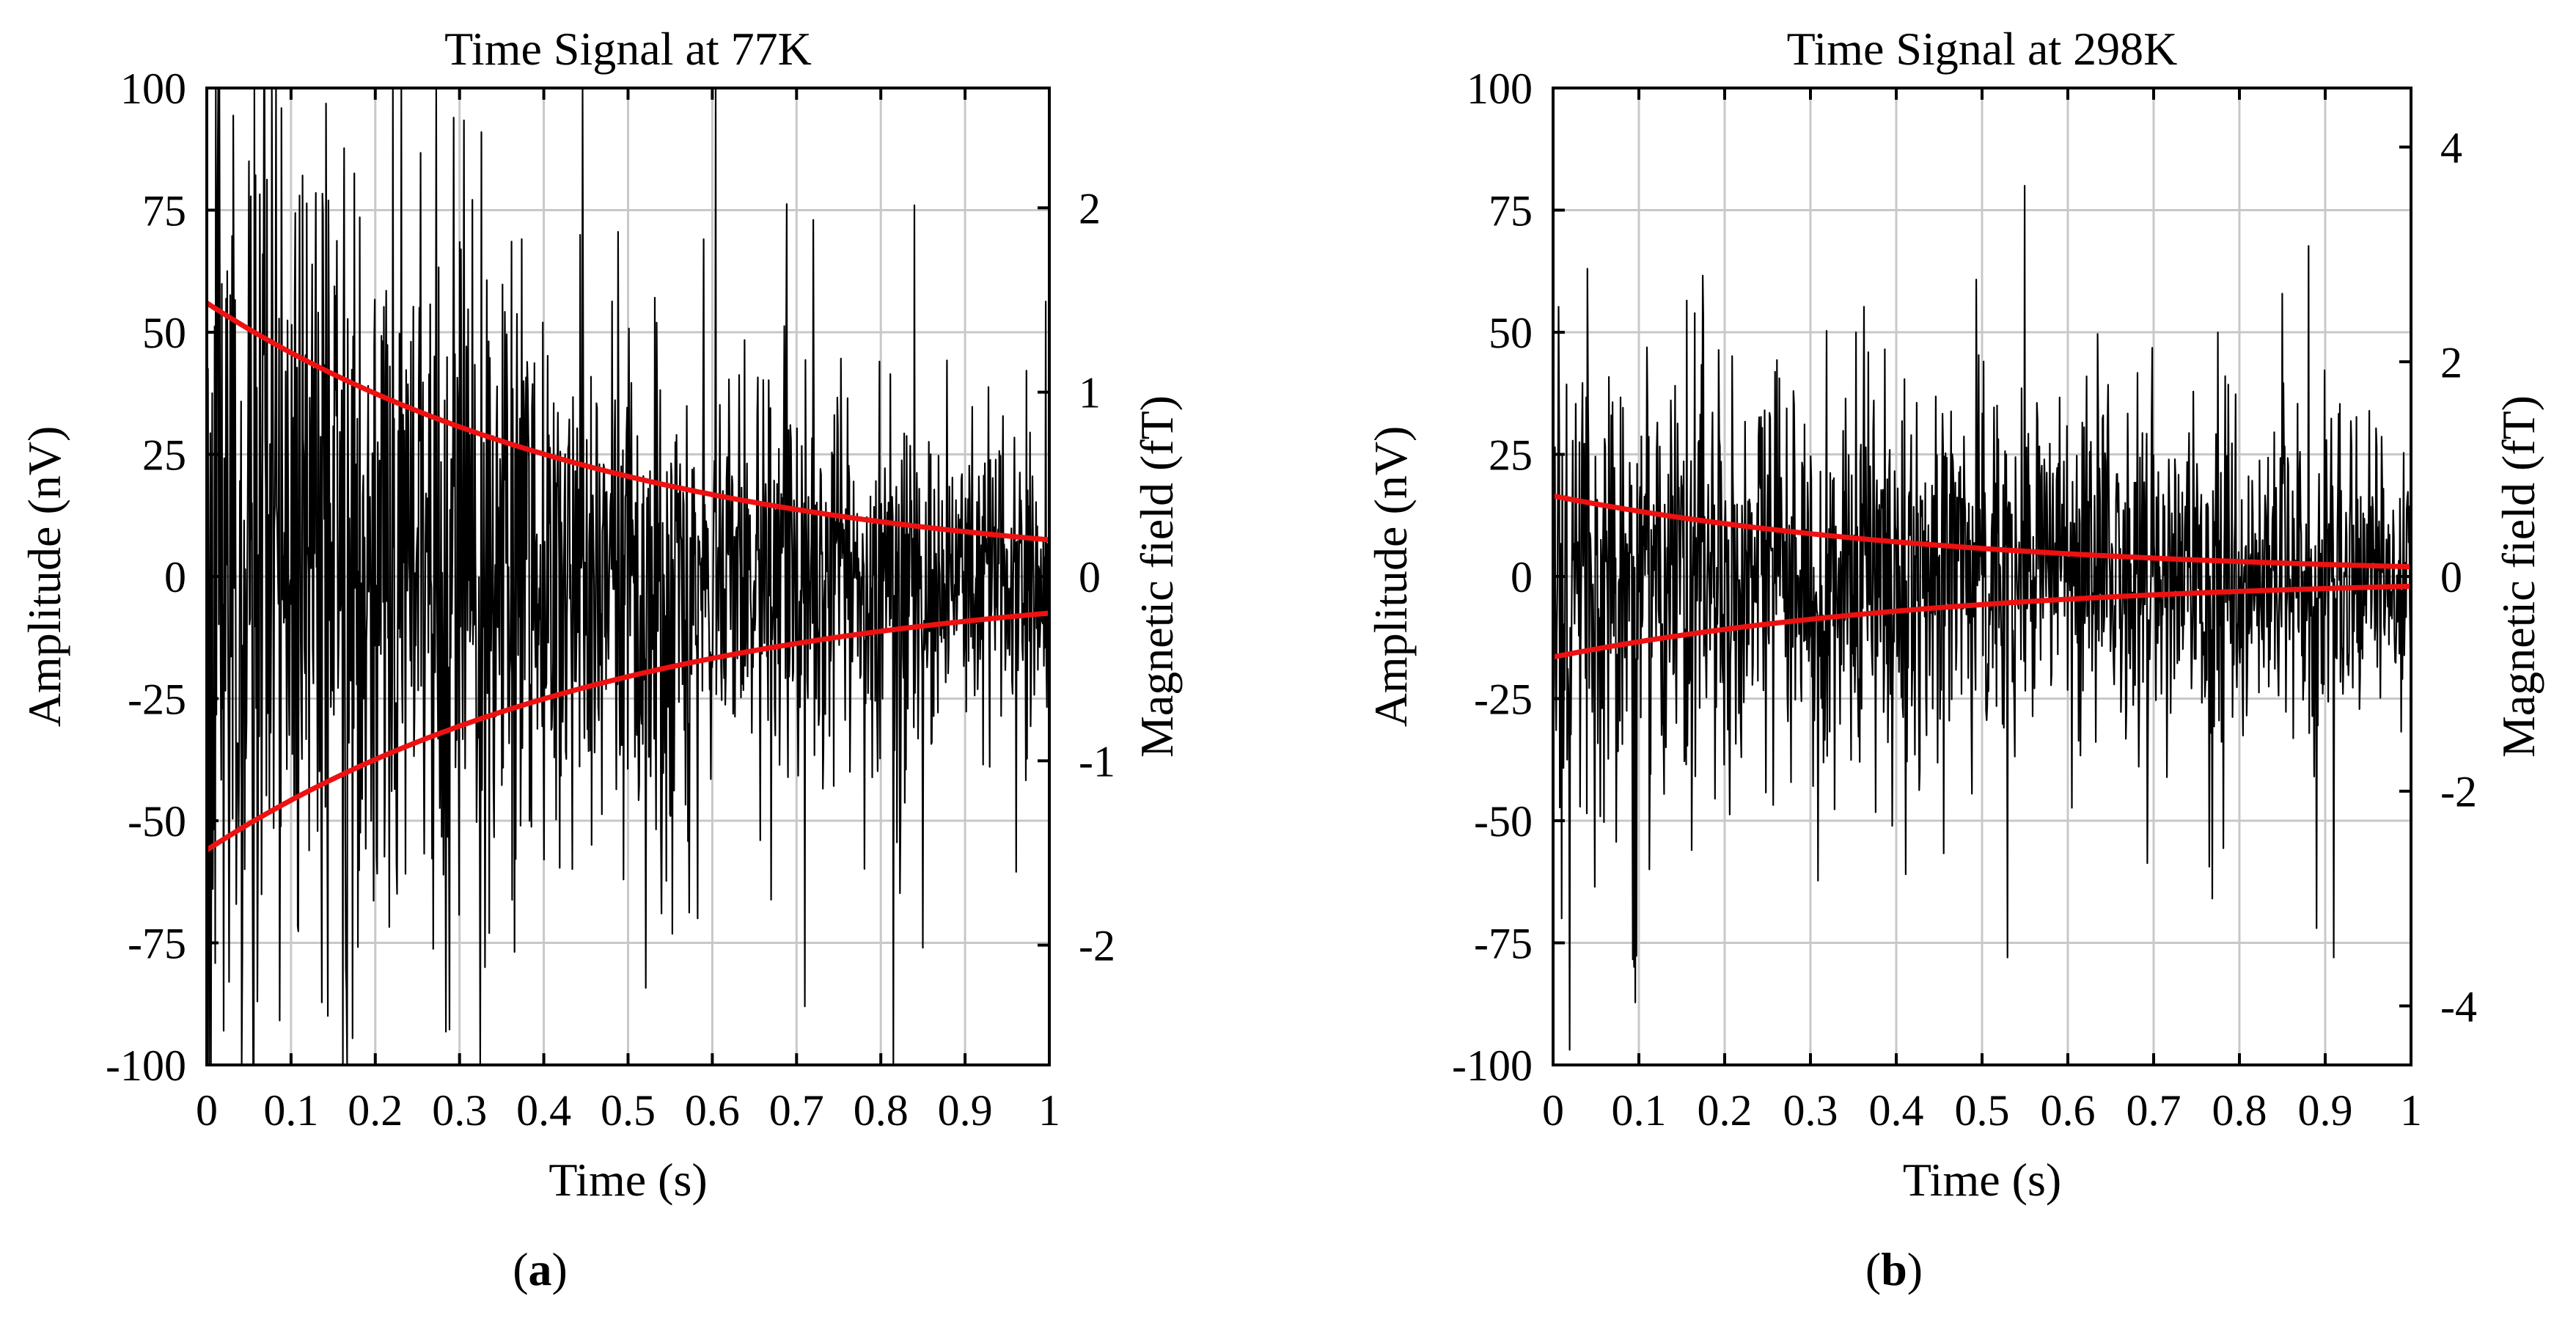 The width and height of the screenshot is (2576, 1318). Describe the element at coordinates (1511, 456) in the screenshot. I see `chart1-y-tick-label-3: 25` at that location.